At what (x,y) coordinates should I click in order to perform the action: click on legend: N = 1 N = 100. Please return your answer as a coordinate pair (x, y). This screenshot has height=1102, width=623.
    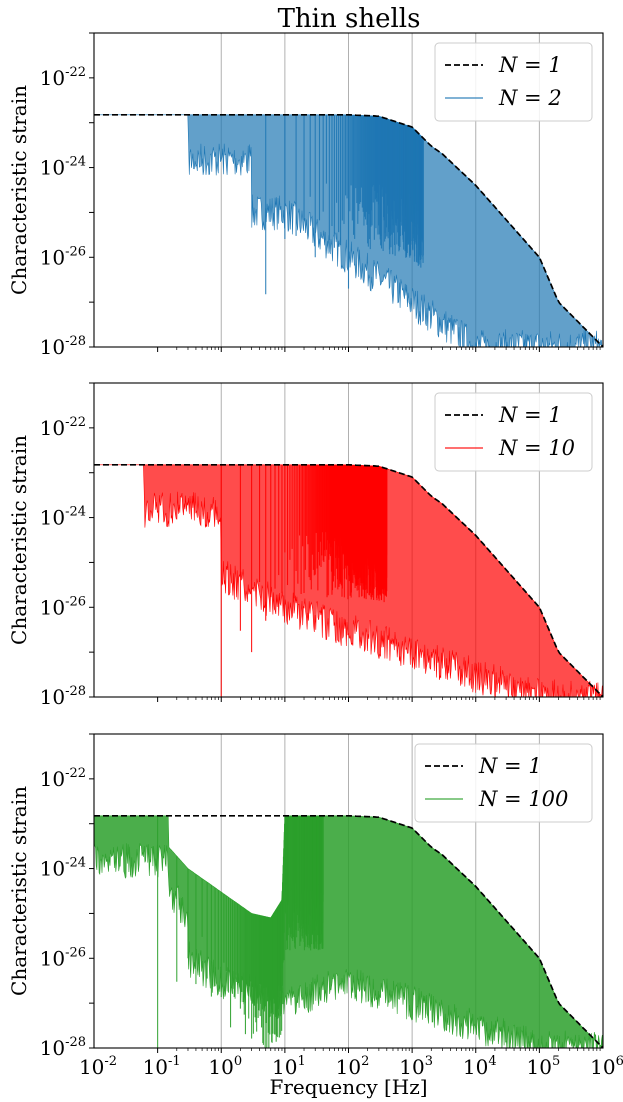
    Looking at the image, I should click on (503, 783).